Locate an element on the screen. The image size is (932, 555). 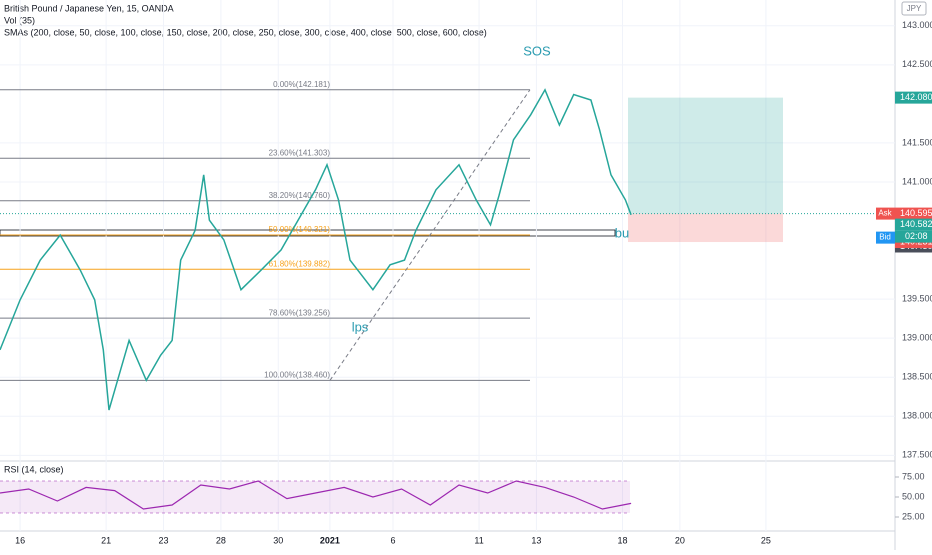
y-tick-label: 139.500 is located at coordinates (917, 298).